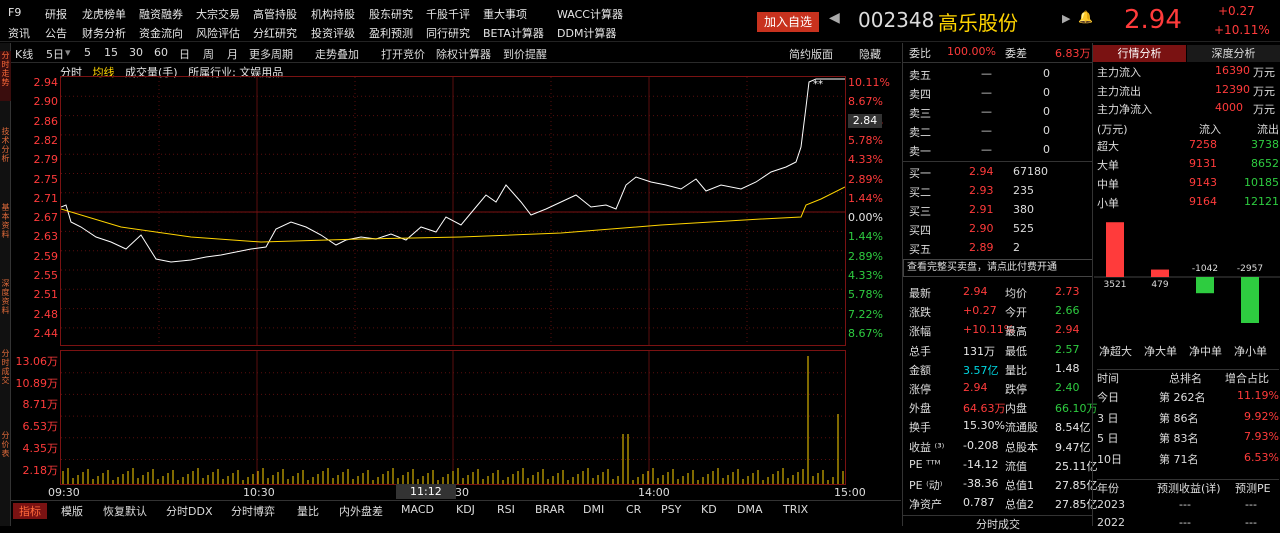 This screenshot has height=533, width=1280. What do you see at coordinates (671, 509) in the screenshot?
I see `tab-psy: PSY` at bounding box center [671, 509].